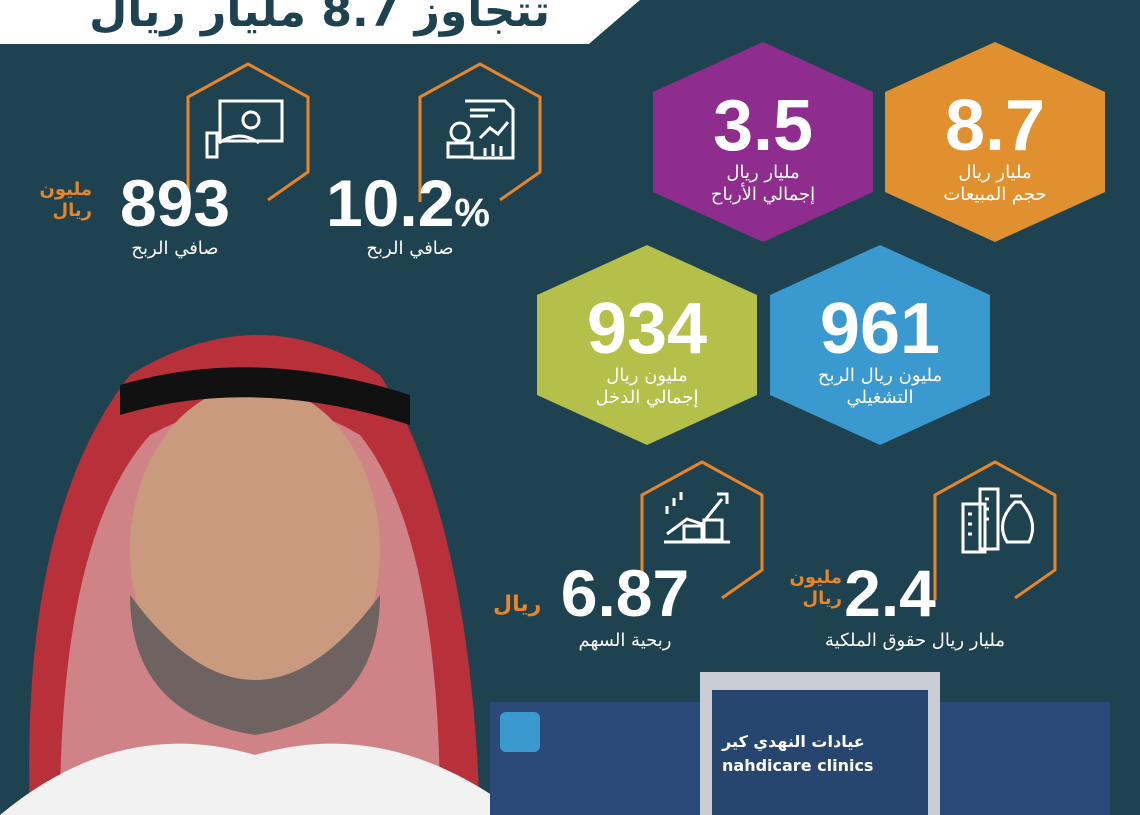 This screenshot has height=815, width=1140. I want to click on sign-english: nahdicare clinics, so click(798, 765).